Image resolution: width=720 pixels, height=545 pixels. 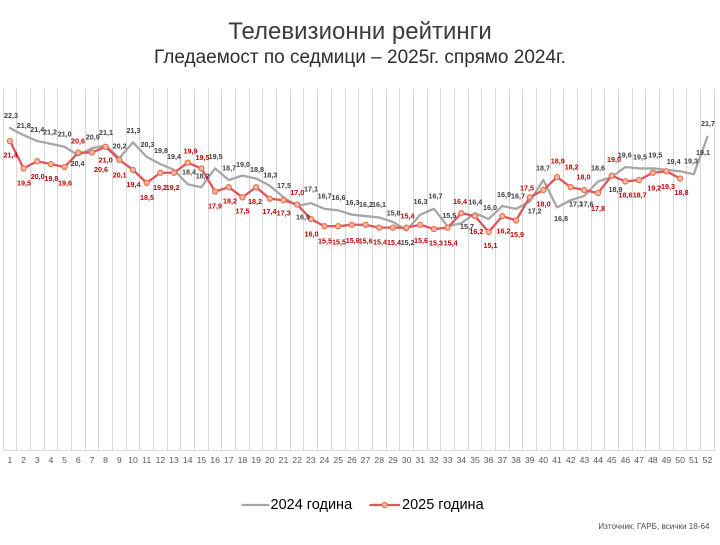 What do you see at coordinates (106, 160) in the screenshot?
I see `svg-text: 21,0` at bounding box center [106, 160].